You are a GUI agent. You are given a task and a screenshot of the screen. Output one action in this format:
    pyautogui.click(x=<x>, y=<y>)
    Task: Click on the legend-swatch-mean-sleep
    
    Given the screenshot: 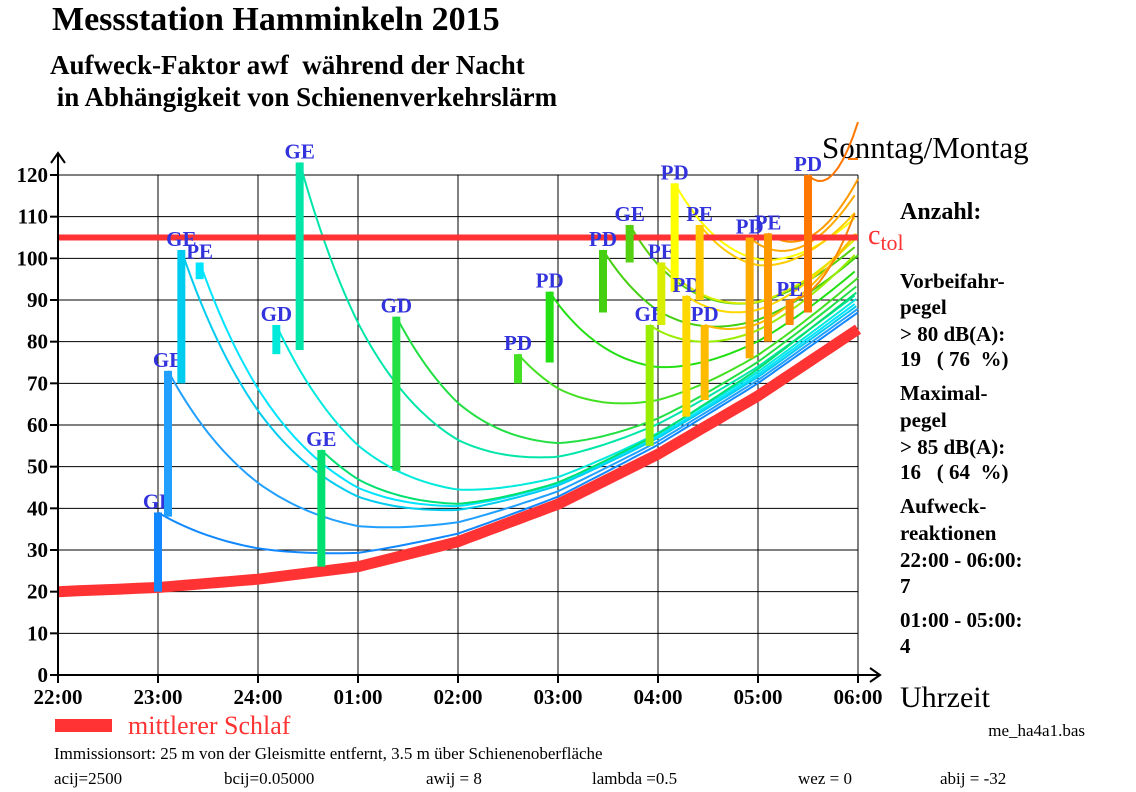 What is the action you would take?
    pyautogui.click(x=83, y=725)
    